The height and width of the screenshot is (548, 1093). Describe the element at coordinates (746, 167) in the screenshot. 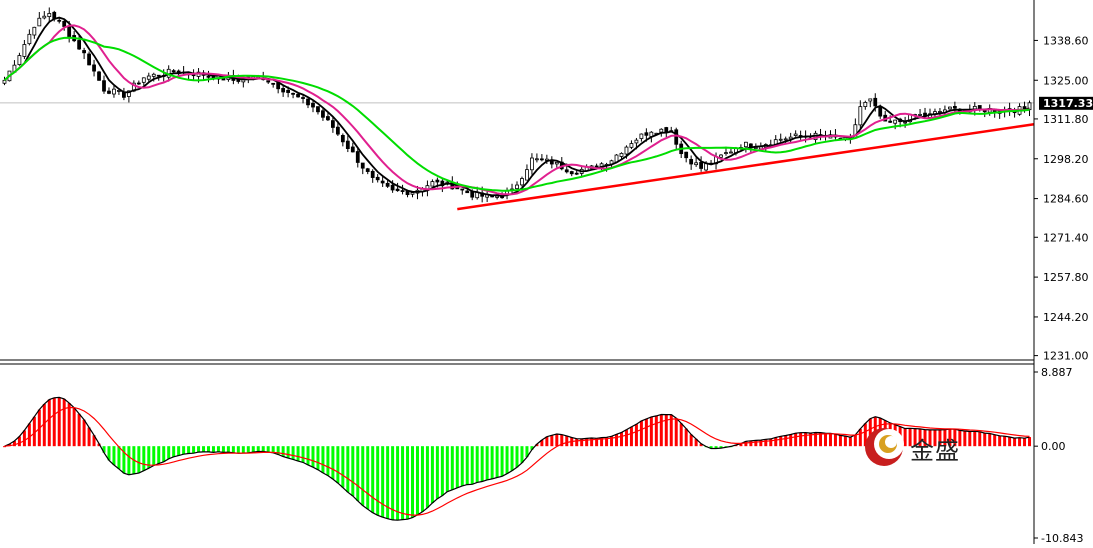

I see `trend-line` at that location.